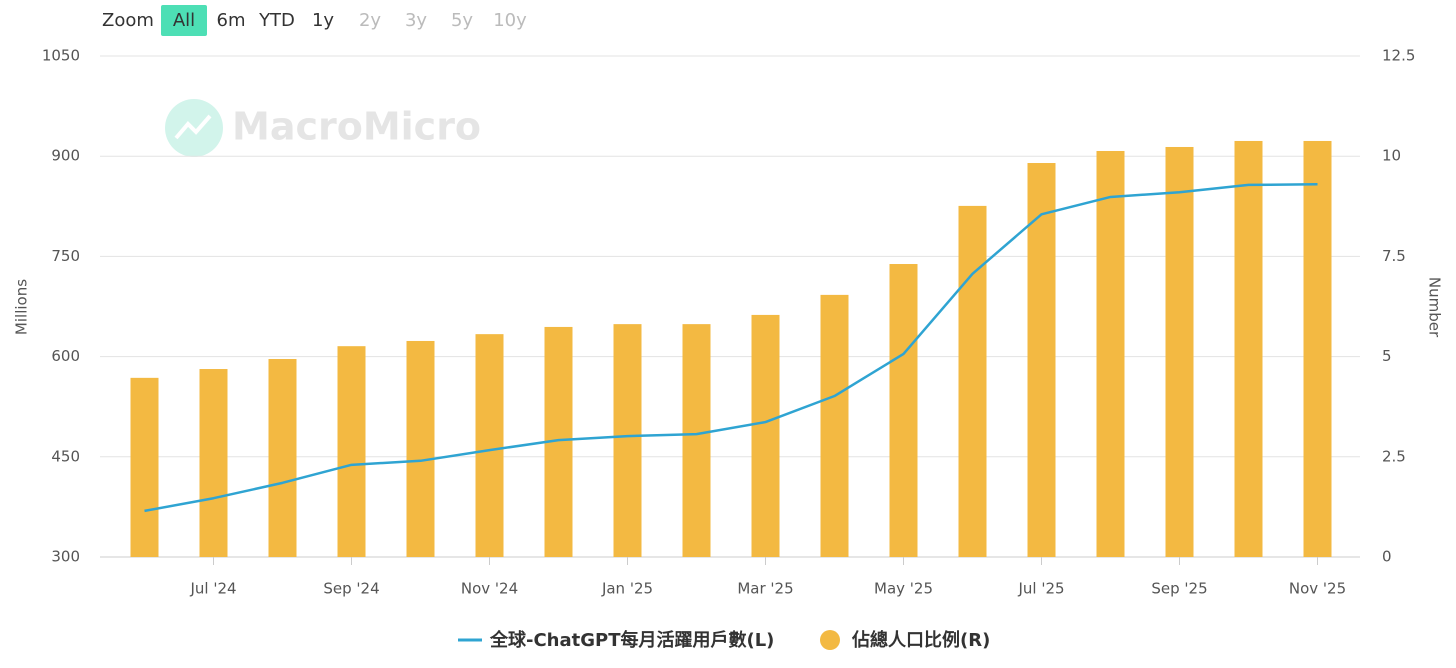 The height and width of the screenshot is (668, 1456). Describe the element at coordinates (489, 589) in the screenshot. I see `x-tick-label: Nov '24` at that location.